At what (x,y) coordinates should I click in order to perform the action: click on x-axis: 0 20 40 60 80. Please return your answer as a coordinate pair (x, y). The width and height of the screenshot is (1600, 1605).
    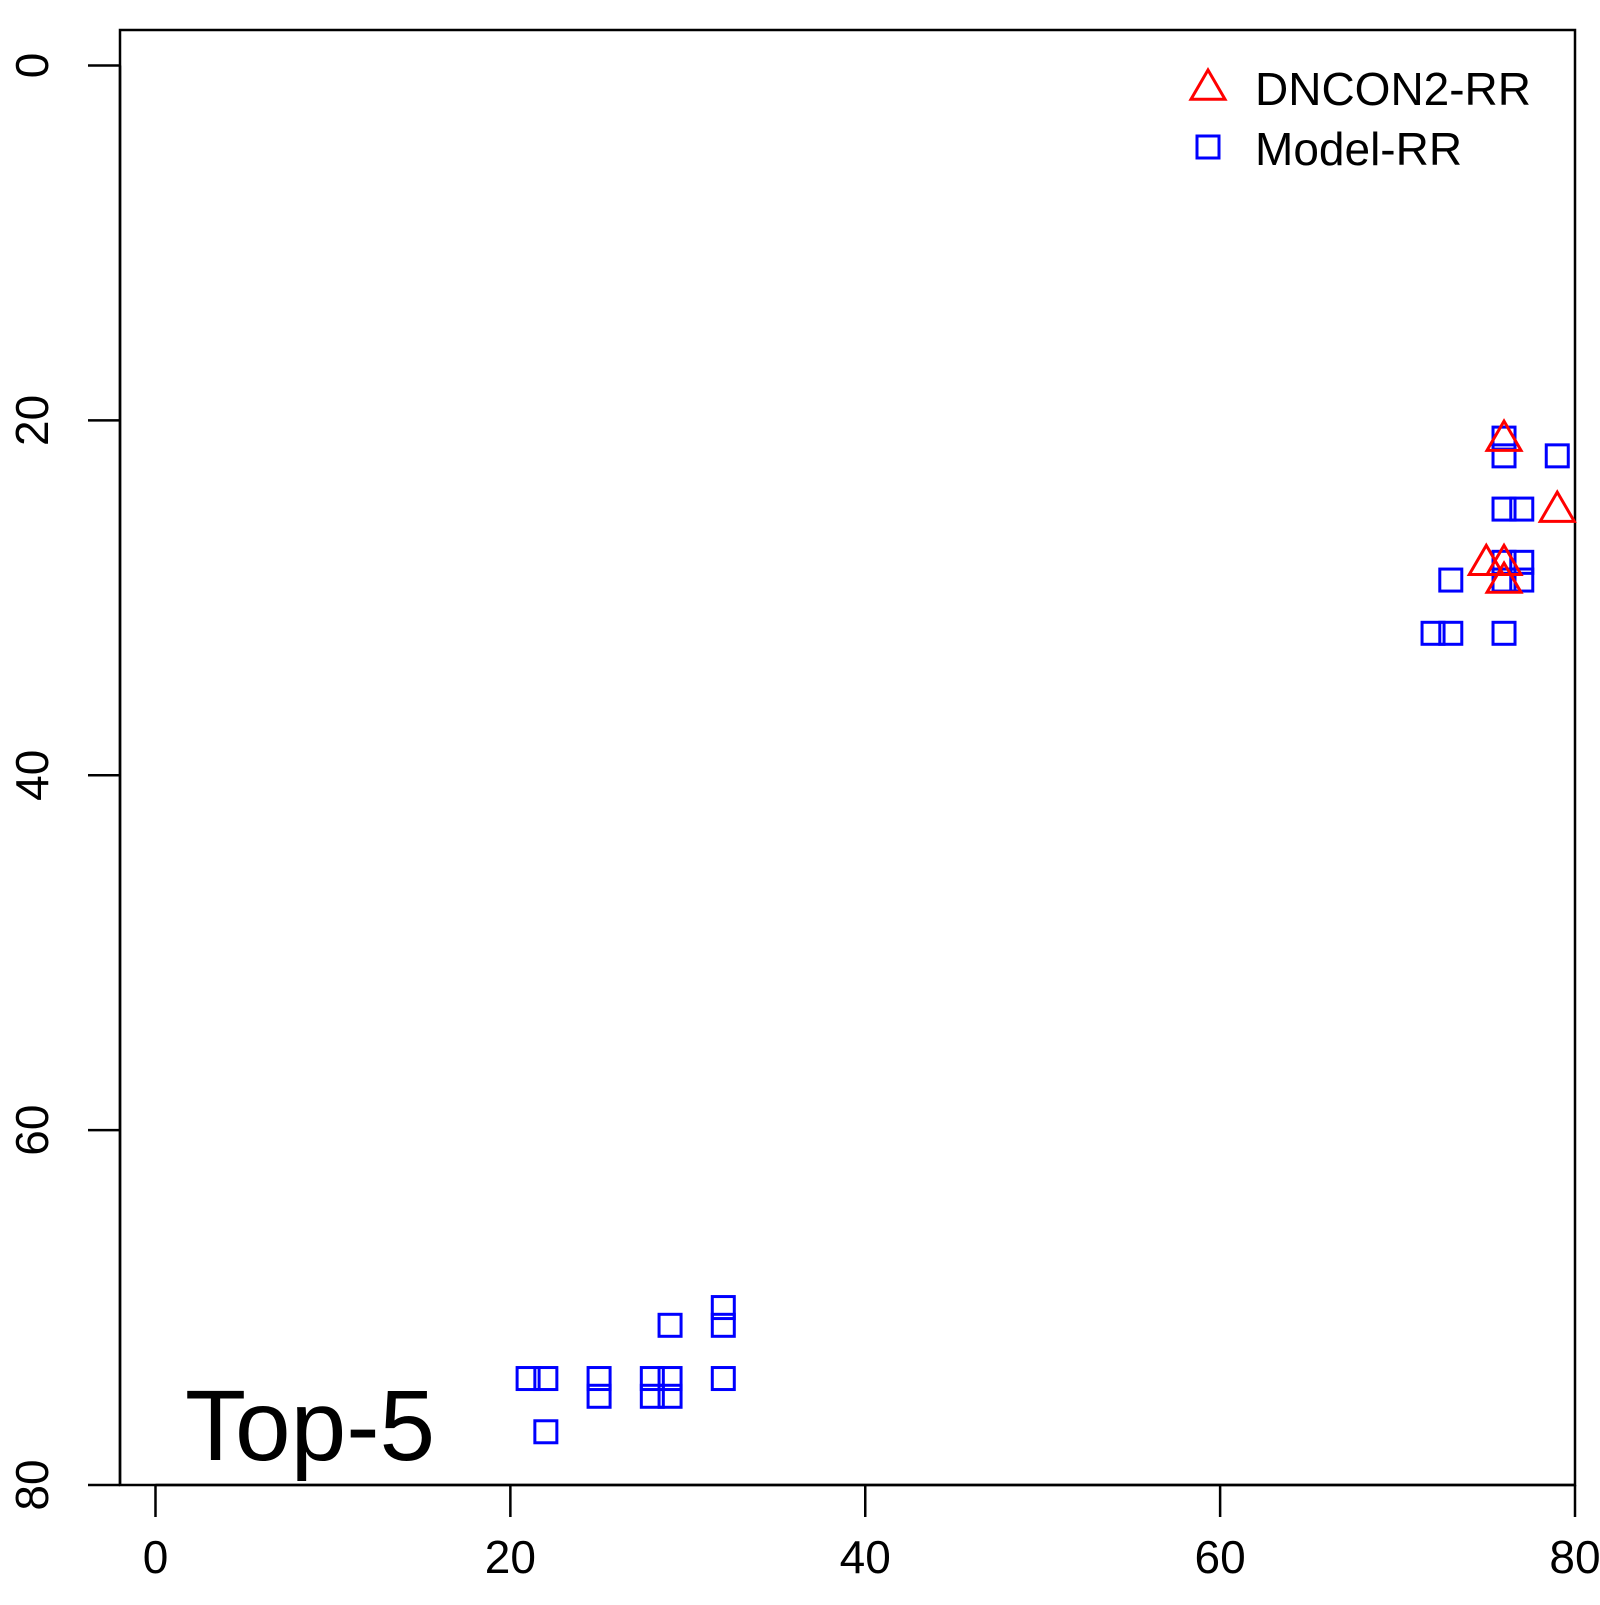
    Looking at the image, I should click on (871, 1533).